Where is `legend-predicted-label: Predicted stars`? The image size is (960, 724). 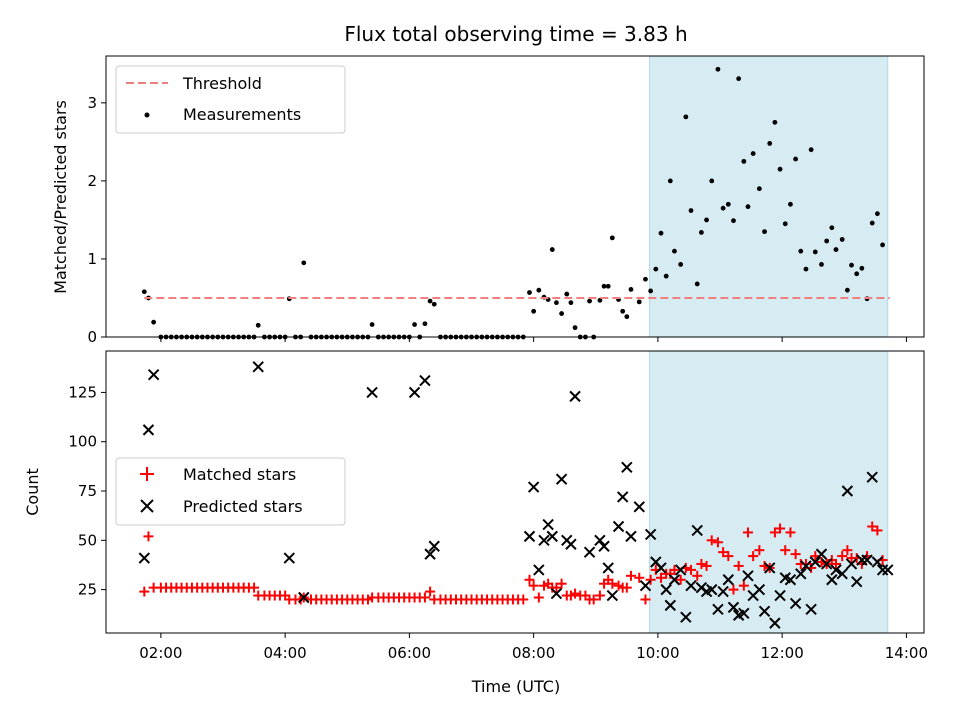 legend-predicted-label: Predicted stars is located at coordinates (243, 506).